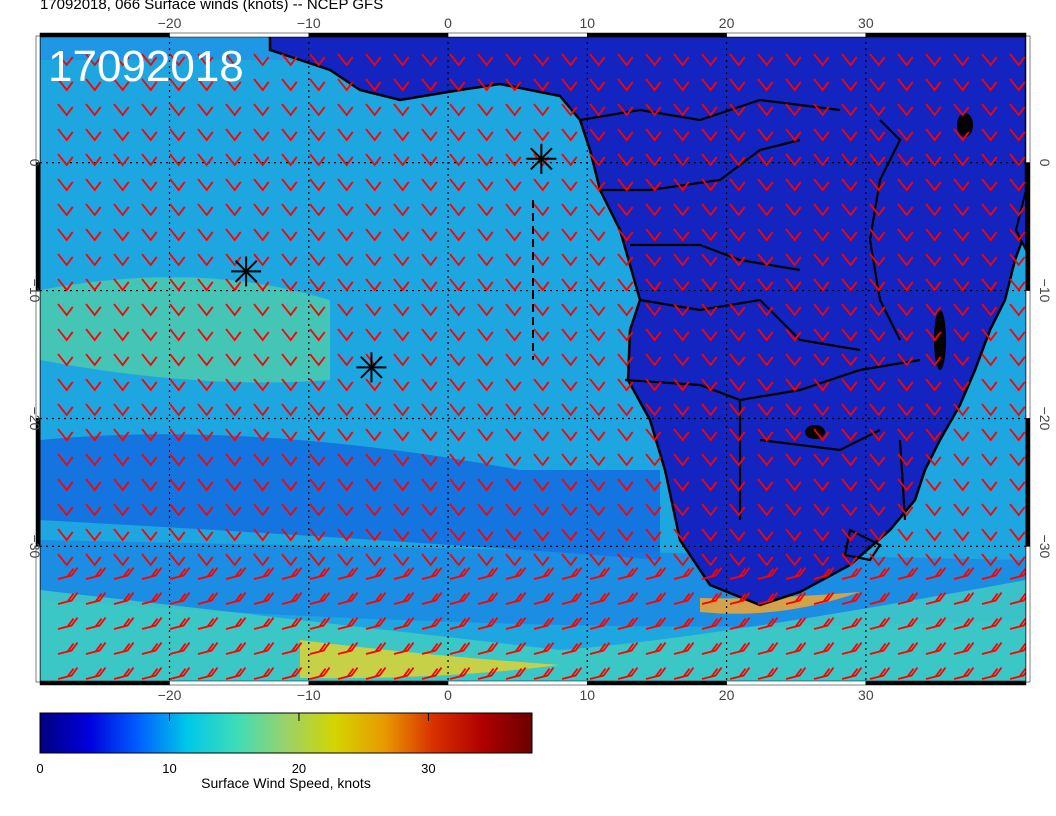 The width and height of the screenshot is (1056, 816). What do you see at coordinates (104, 683) in the screenshot?
I see `lon-axis-bar-bottom` at bounding box center [104, 683].